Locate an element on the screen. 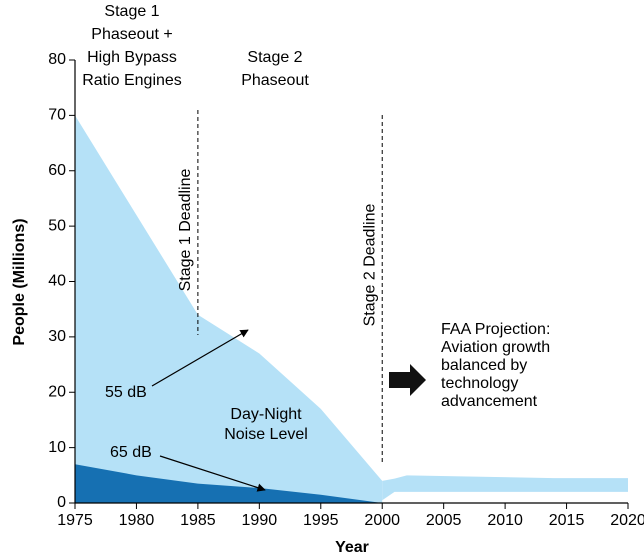  x-tick-label: 2015 is located at coordinates (567, 520).